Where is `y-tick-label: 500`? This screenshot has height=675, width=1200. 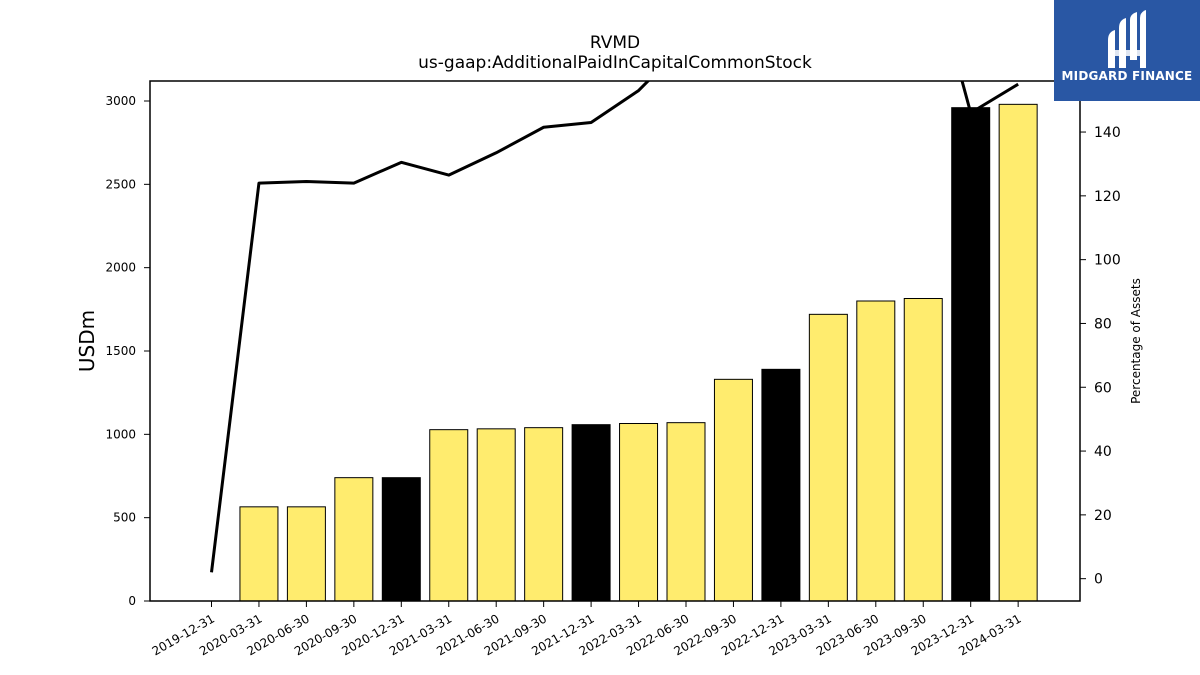 y-tick-label: 500 is located at coordinates (124, 518).